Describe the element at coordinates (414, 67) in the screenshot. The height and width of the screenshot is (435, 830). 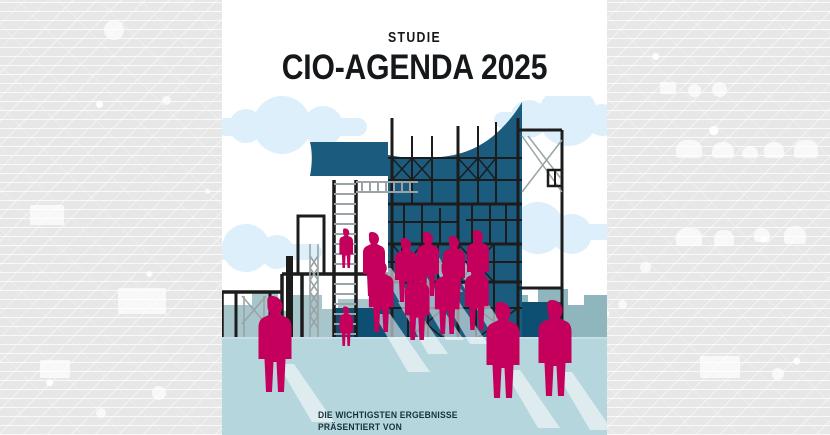
I see `page-title: CIO-AGENDA 2025` at that location.